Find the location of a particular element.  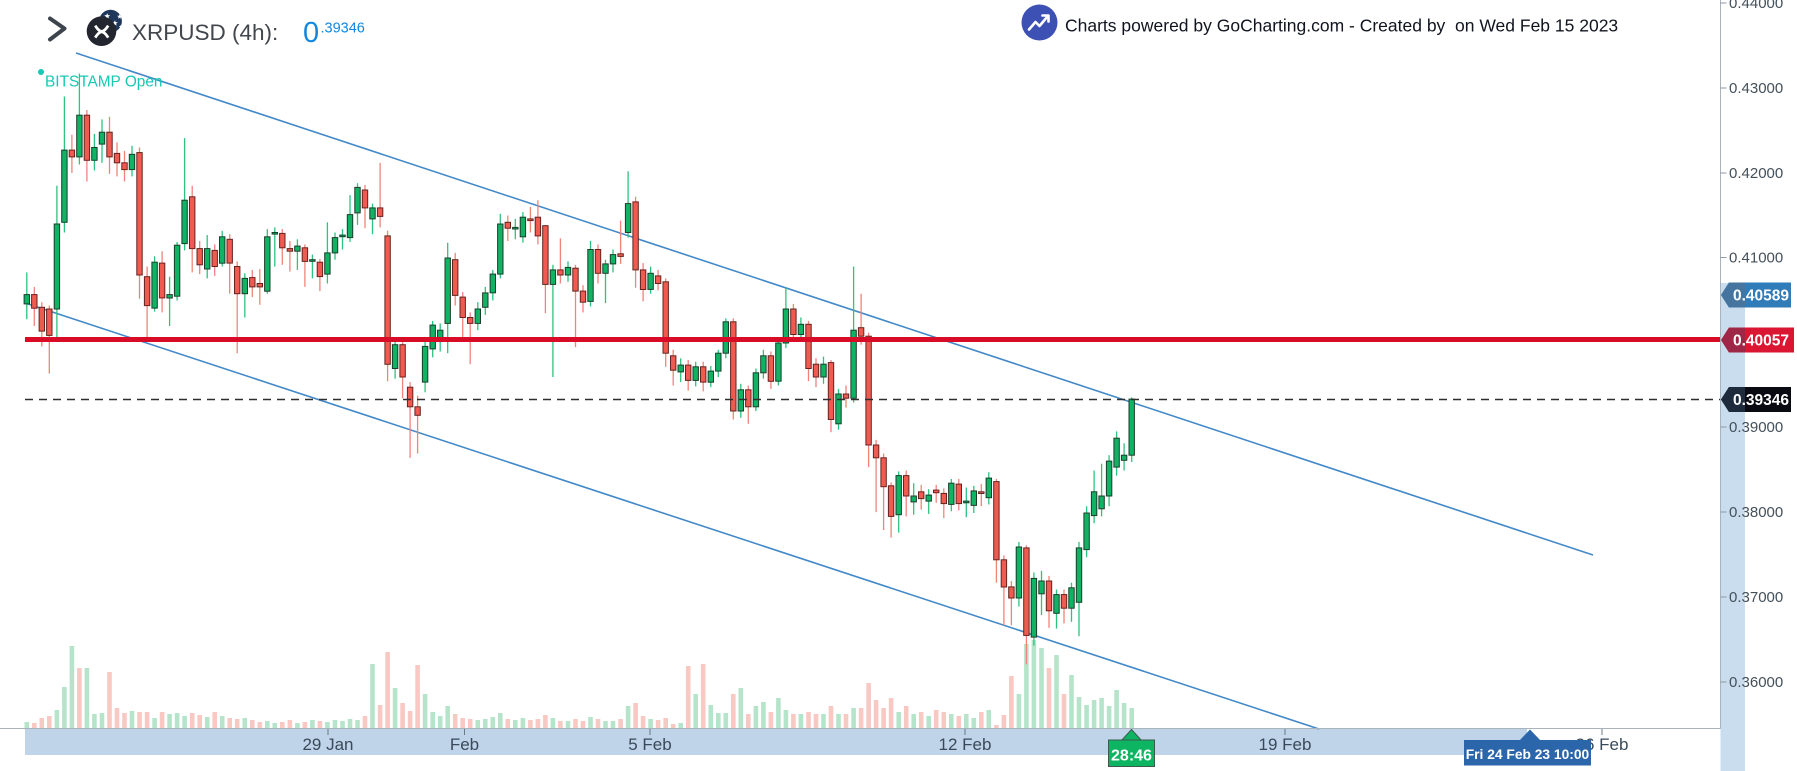

svg-text: 0.38000 is located at coordinates (1756, 512).